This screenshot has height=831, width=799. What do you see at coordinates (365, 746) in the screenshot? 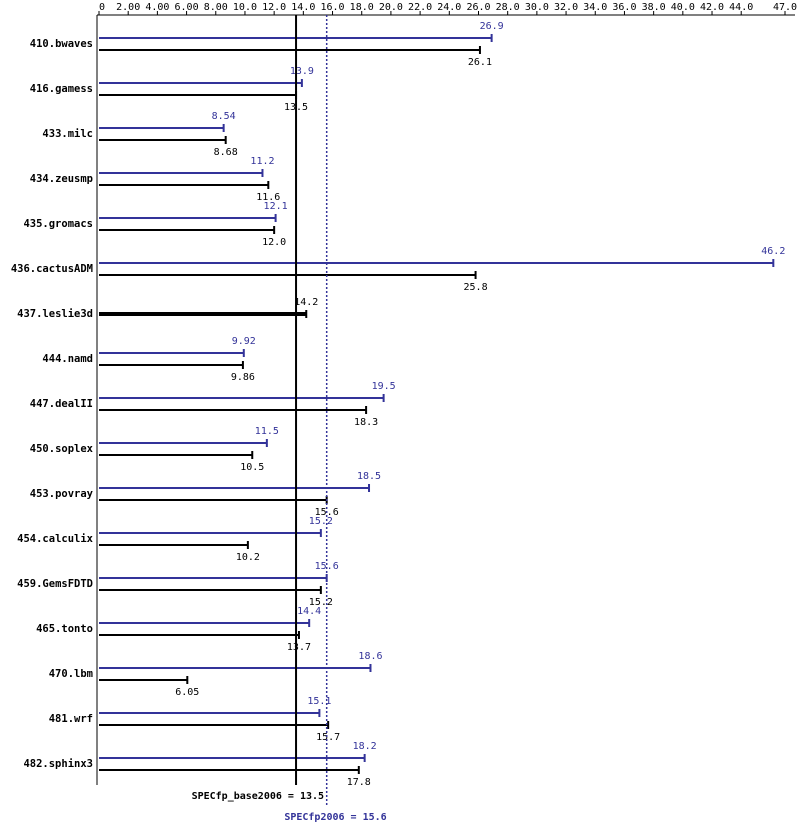
I see `value-label: 18.2` at bounding box center [365, 746].